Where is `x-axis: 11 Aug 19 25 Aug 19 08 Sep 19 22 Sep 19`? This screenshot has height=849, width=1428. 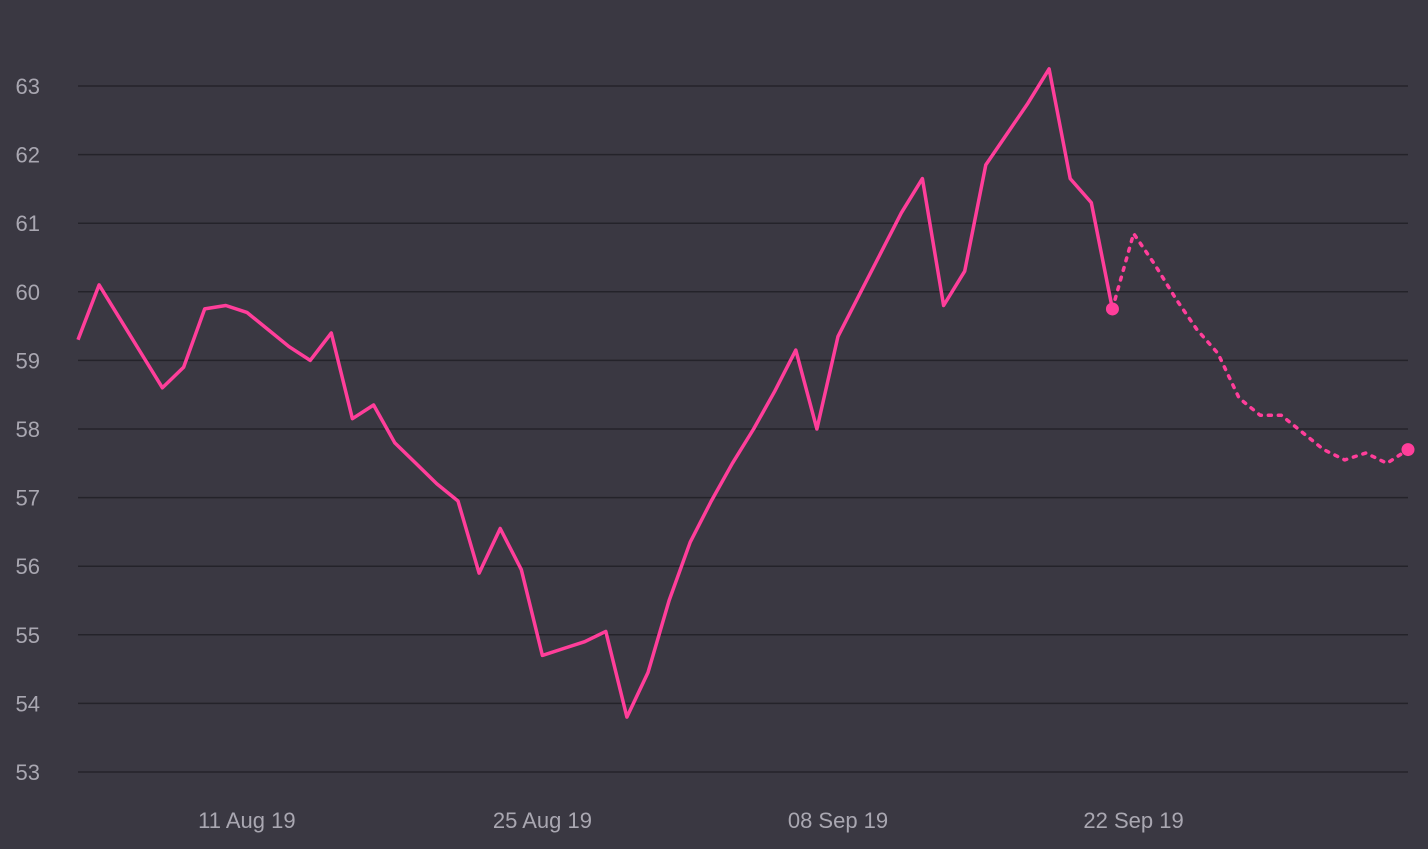
x-axis: 11 Aug 19 25 Aug 19 08 Sep 19 22 Sep 19 is located at coordinates (691, 820).